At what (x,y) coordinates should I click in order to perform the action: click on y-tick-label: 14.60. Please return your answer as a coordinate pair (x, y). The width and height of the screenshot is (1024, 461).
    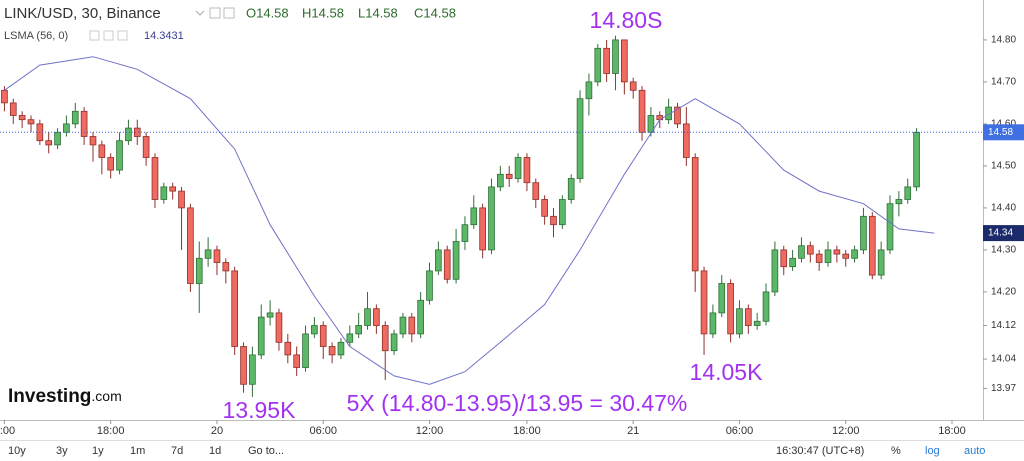
    Looking at the image, I should click on (1003, 124).